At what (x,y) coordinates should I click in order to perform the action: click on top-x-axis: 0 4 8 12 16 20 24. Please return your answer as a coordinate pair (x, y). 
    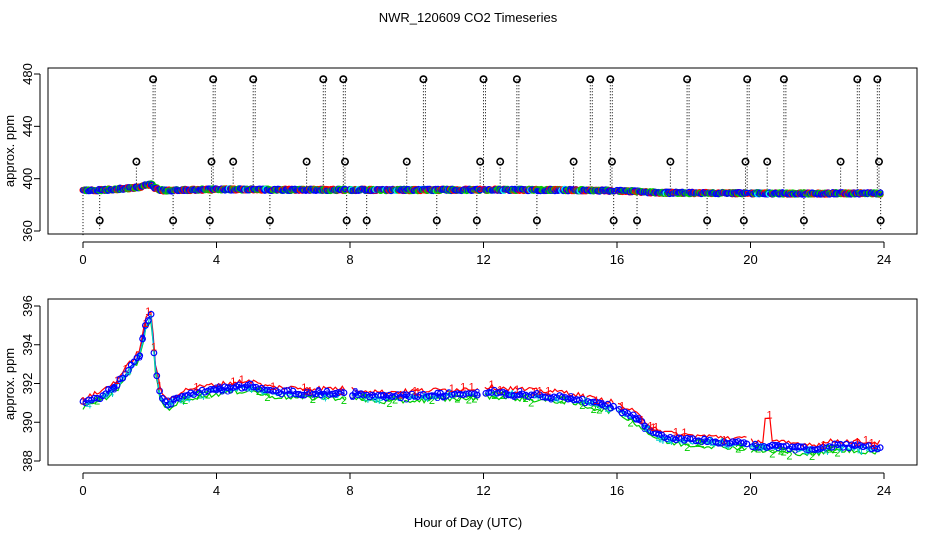
    Looking at the image, I should click on (485, 254).